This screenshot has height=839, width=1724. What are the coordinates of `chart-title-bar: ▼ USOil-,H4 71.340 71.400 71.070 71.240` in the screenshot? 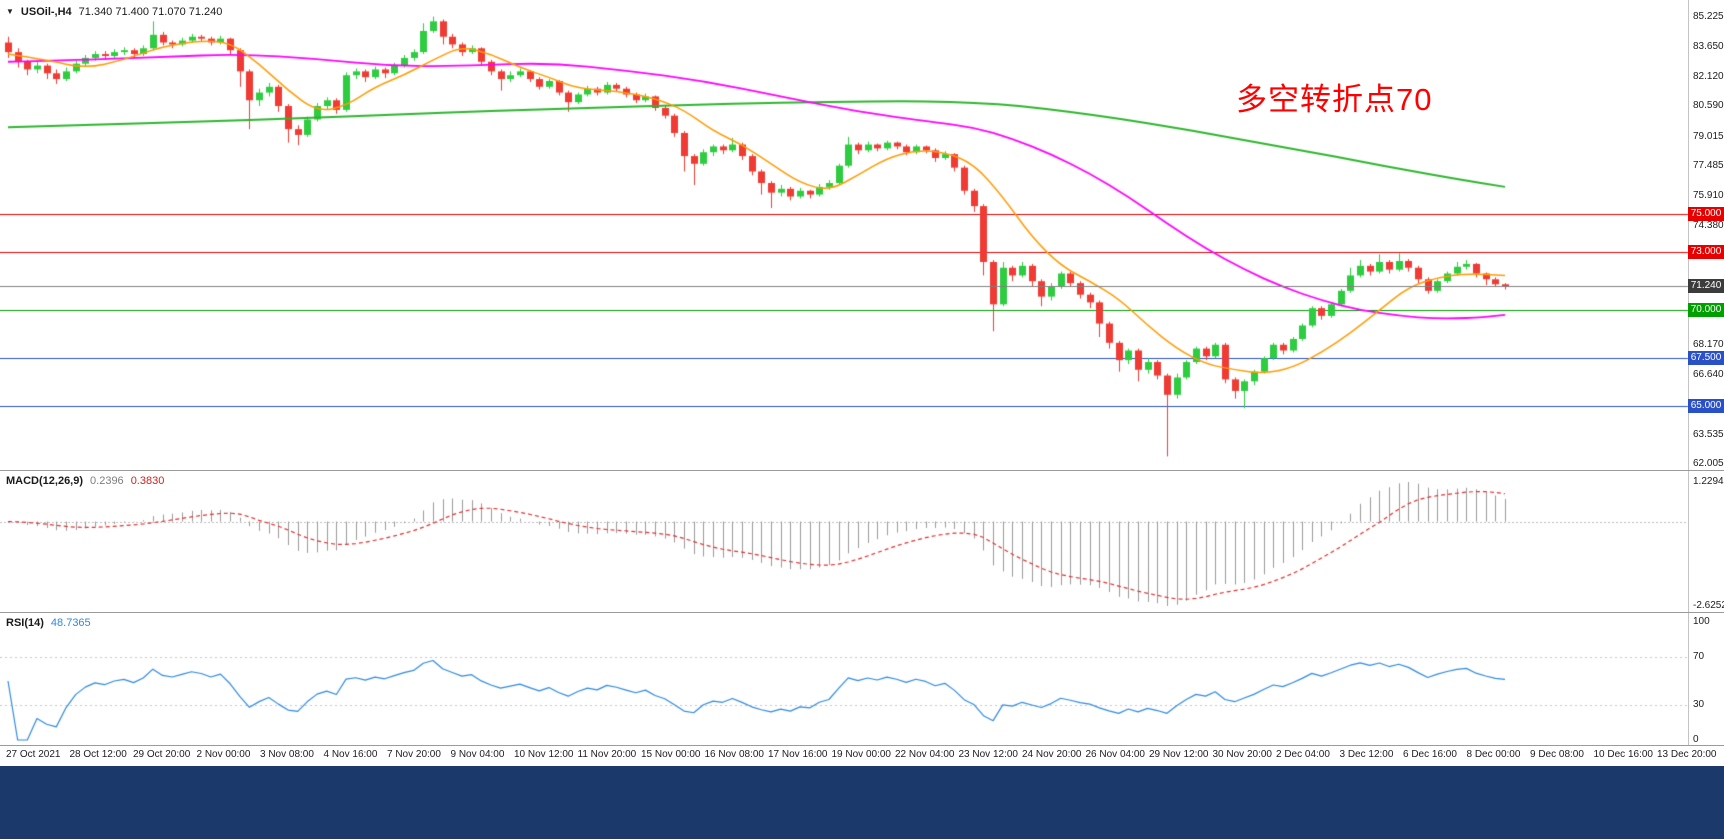 It's located at (114, 12).